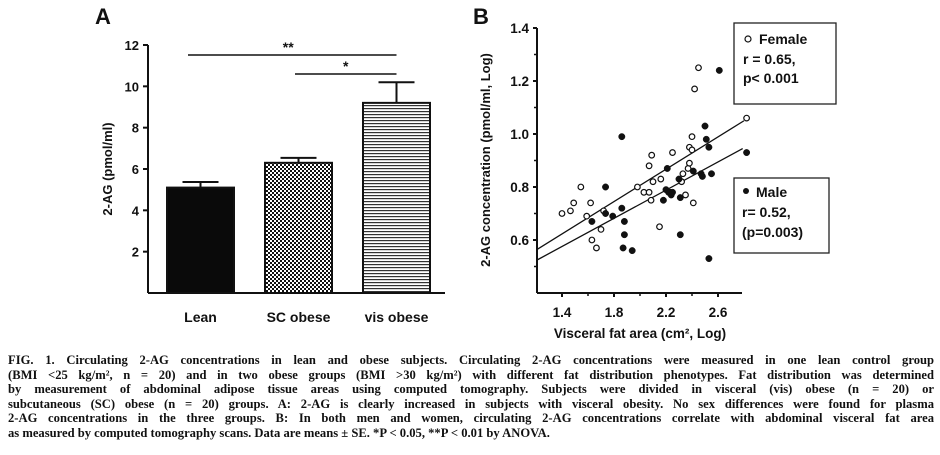 The height and width of the screenshot is (455, 940). Describe the element at coordinates (103, 16) in the screenshot. I see `panel-a-label: A` at that location.